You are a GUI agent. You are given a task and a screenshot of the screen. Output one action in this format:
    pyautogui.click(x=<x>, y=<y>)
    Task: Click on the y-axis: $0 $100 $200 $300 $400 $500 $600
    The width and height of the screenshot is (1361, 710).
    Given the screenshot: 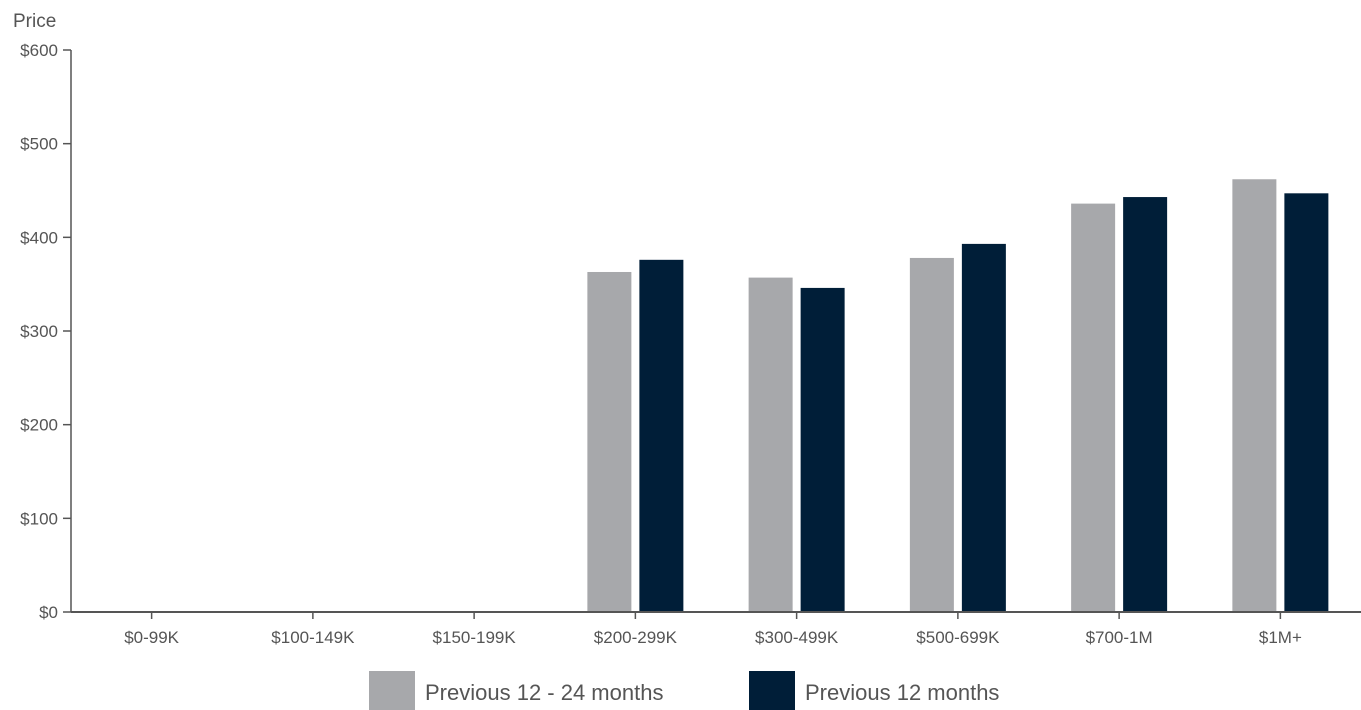 What is the action you would take?
    pyautogui.click(x=45, y=331)
    